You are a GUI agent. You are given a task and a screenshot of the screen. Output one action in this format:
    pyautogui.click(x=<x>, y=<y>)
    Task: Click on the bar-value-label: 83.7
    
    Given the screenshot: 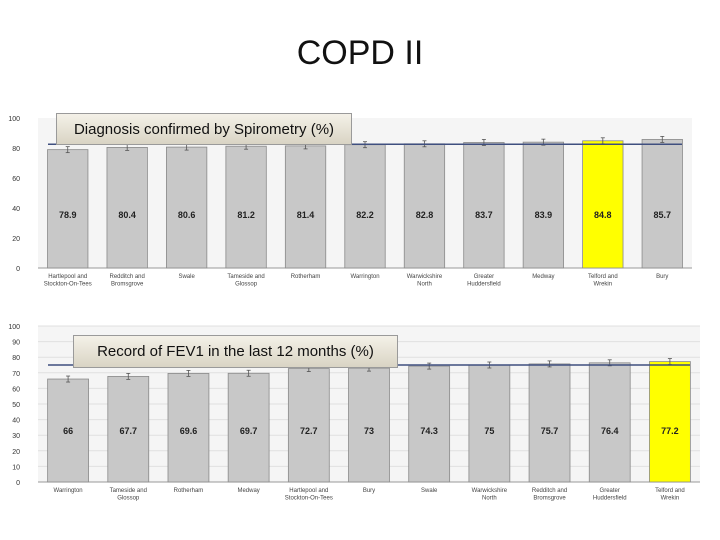 What is the action you would take?
    pyautogui.click(x=484, y=215)
    